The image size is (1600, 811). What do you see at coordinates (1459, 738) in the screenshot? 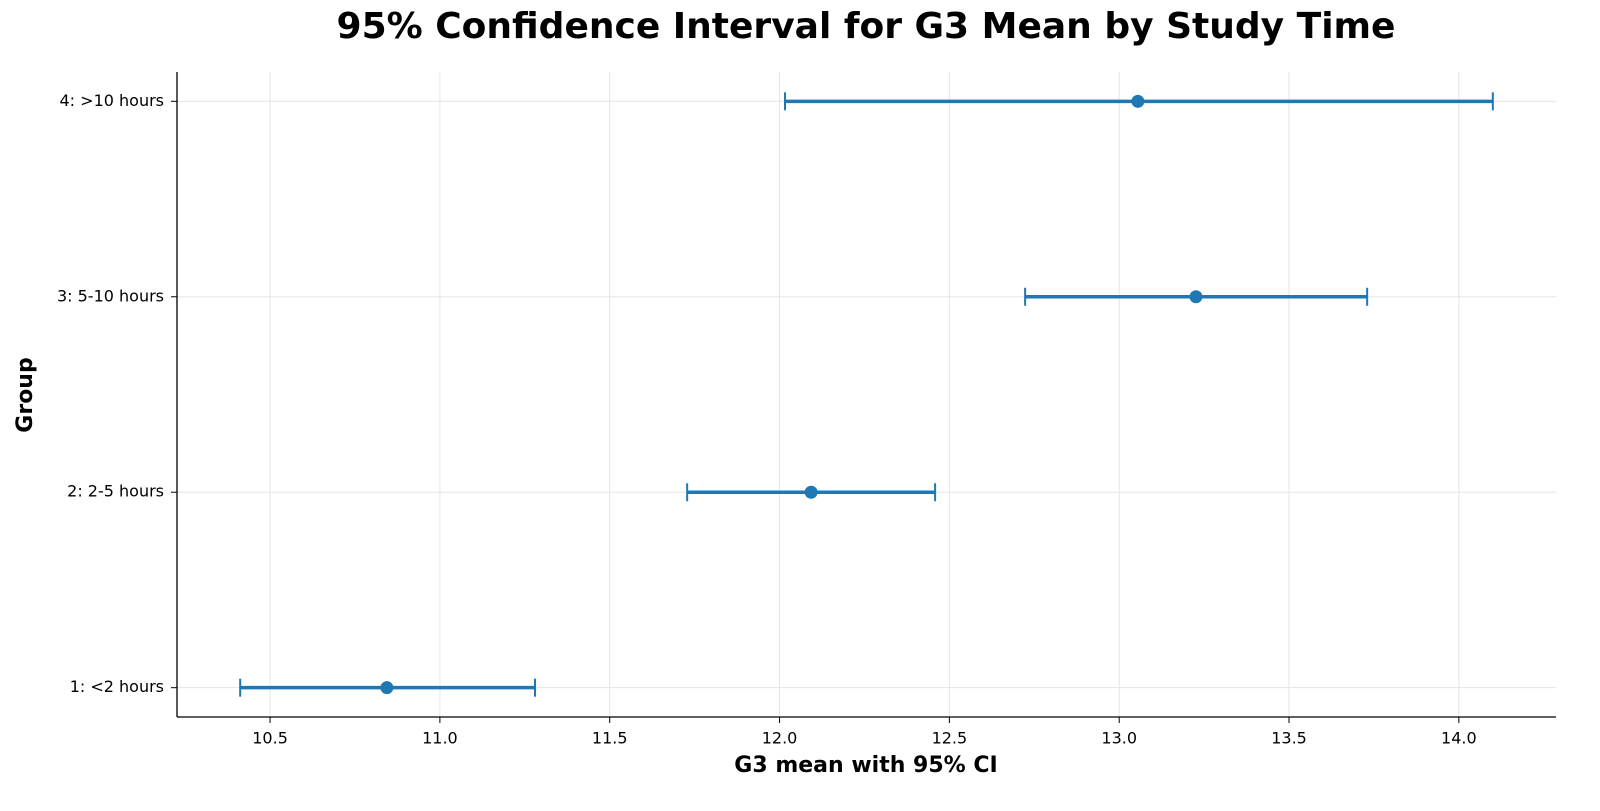
I see `x-tick-label: 14.0` at bounding box center [1459, 738].